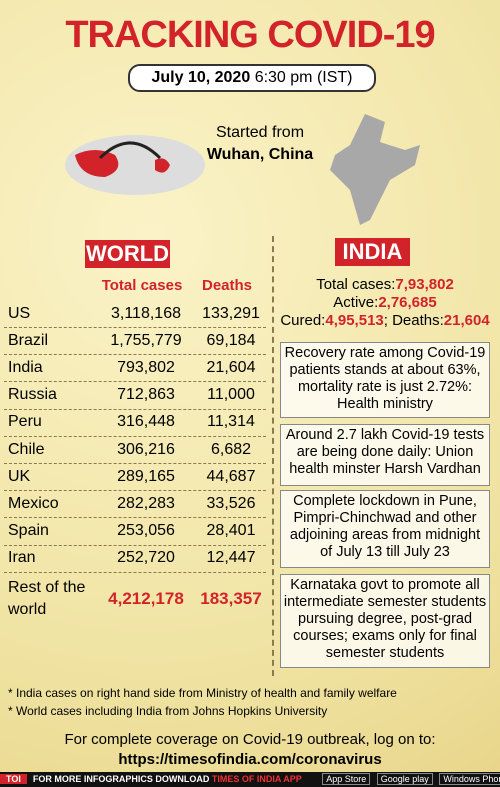 The image size is (500, 787). What do you see at coordinates (260, 154) in the screenshot?
I see `origin-line2: Wuhan, China` at bounding box center [260, 154].